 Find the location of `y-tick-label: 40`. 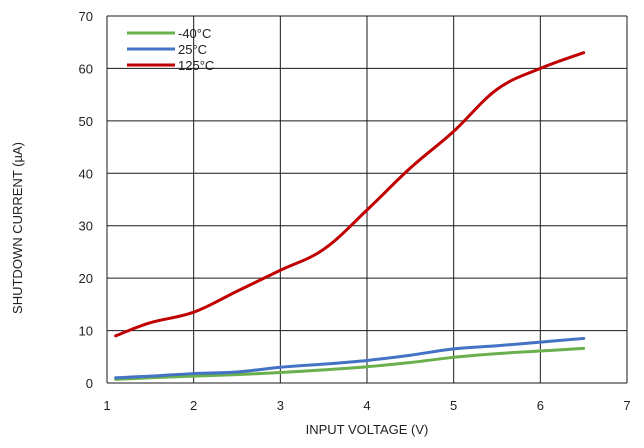

y-tick-label: 40 is located at coordinates (86, 173).